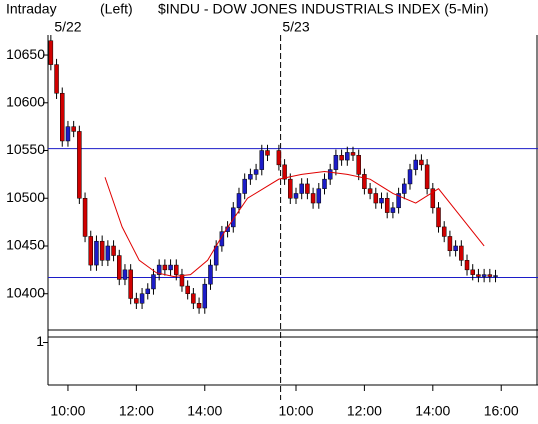 This screenshot has width=538, height=424. I want to click on header-scale: (Left), so click(116, 9).